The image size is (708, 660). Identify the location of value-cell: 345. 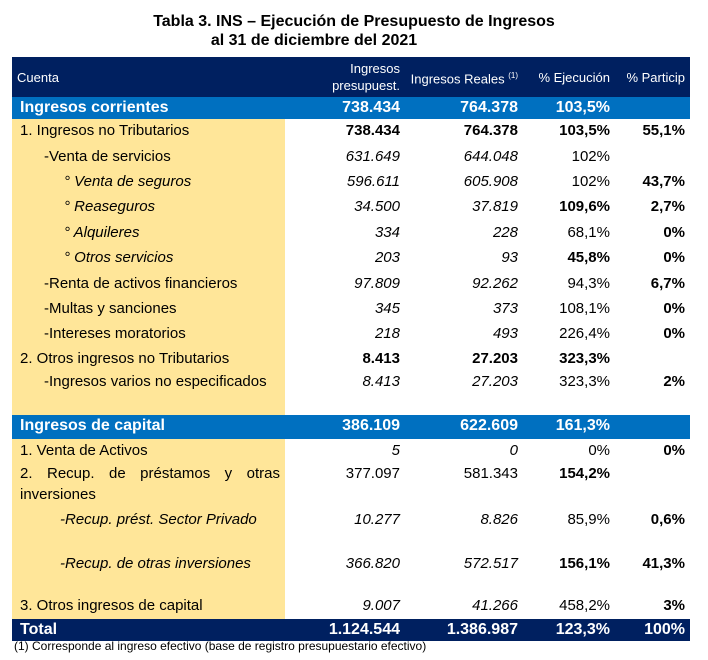
(387, 308).